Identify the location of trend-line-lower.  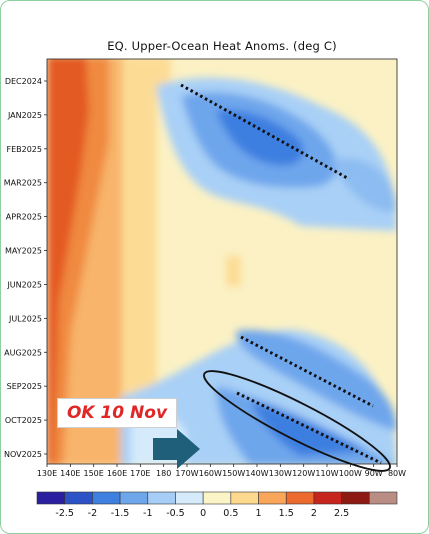
(309, 428).